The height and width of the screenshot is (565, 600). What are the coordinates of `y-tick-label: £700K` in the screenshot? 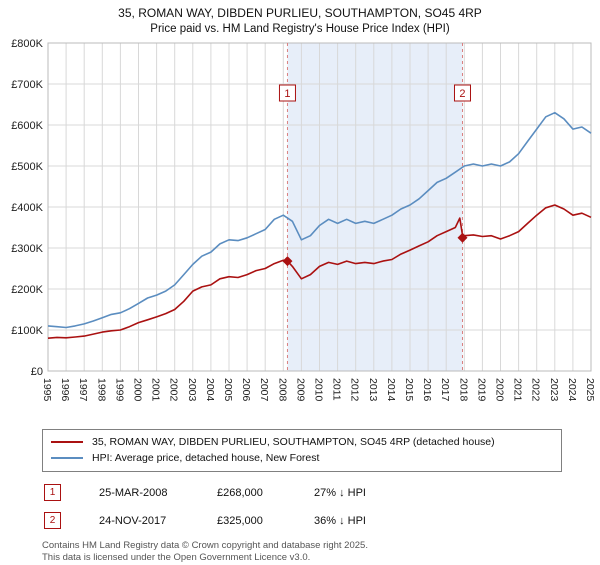 It's located at (27, 85).